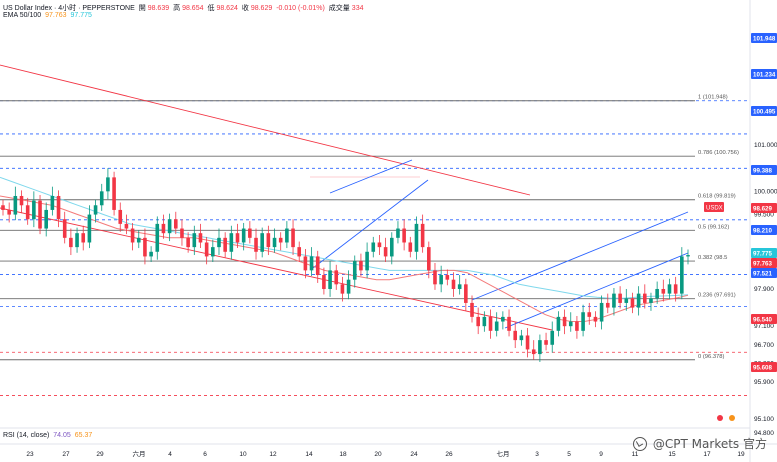 The width and height of the screenshot is (777, 462). What do you see at coordinates (56, 15) in the screenshot?
I see `ema50-value: 97.763` at bounding box center [56, 15].